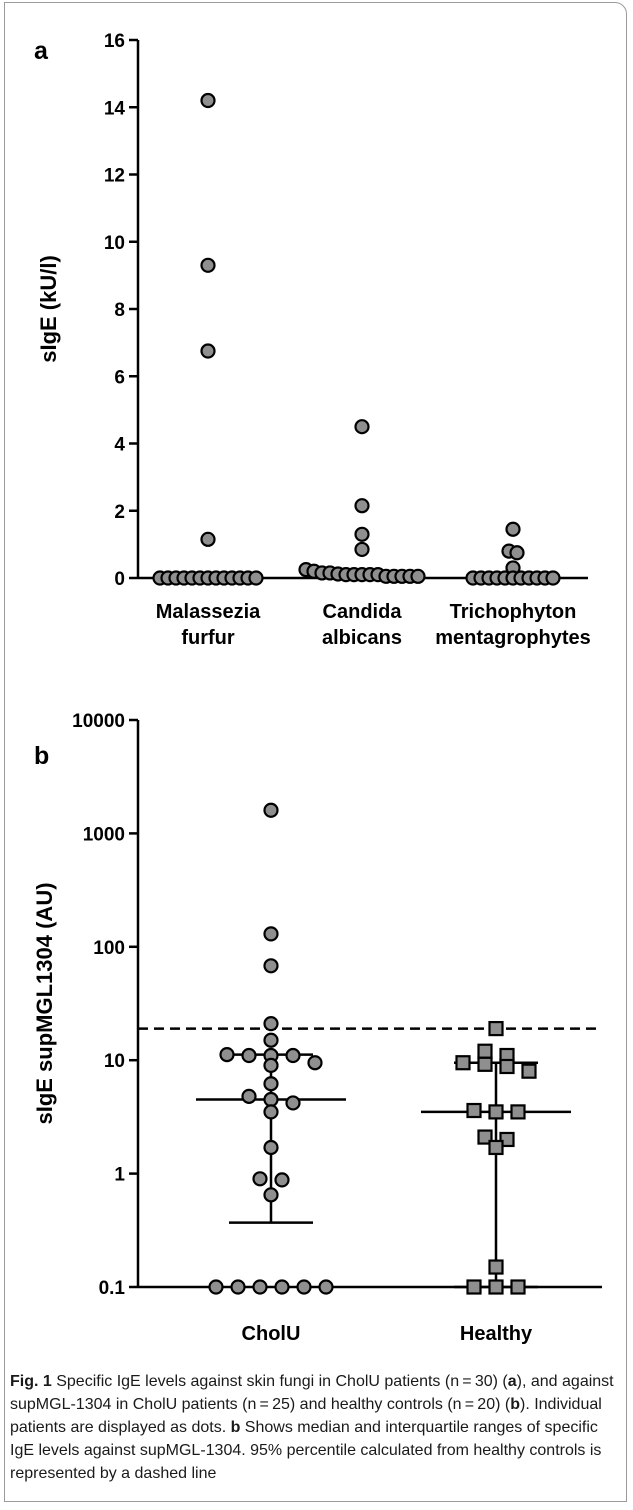 The width and height of the screenshot is (633, 1510). What do you see at coordinates (513, 638) in the screenshot?
I see `x-category-label: mentagrophytes` at bounding box center [513, 638].